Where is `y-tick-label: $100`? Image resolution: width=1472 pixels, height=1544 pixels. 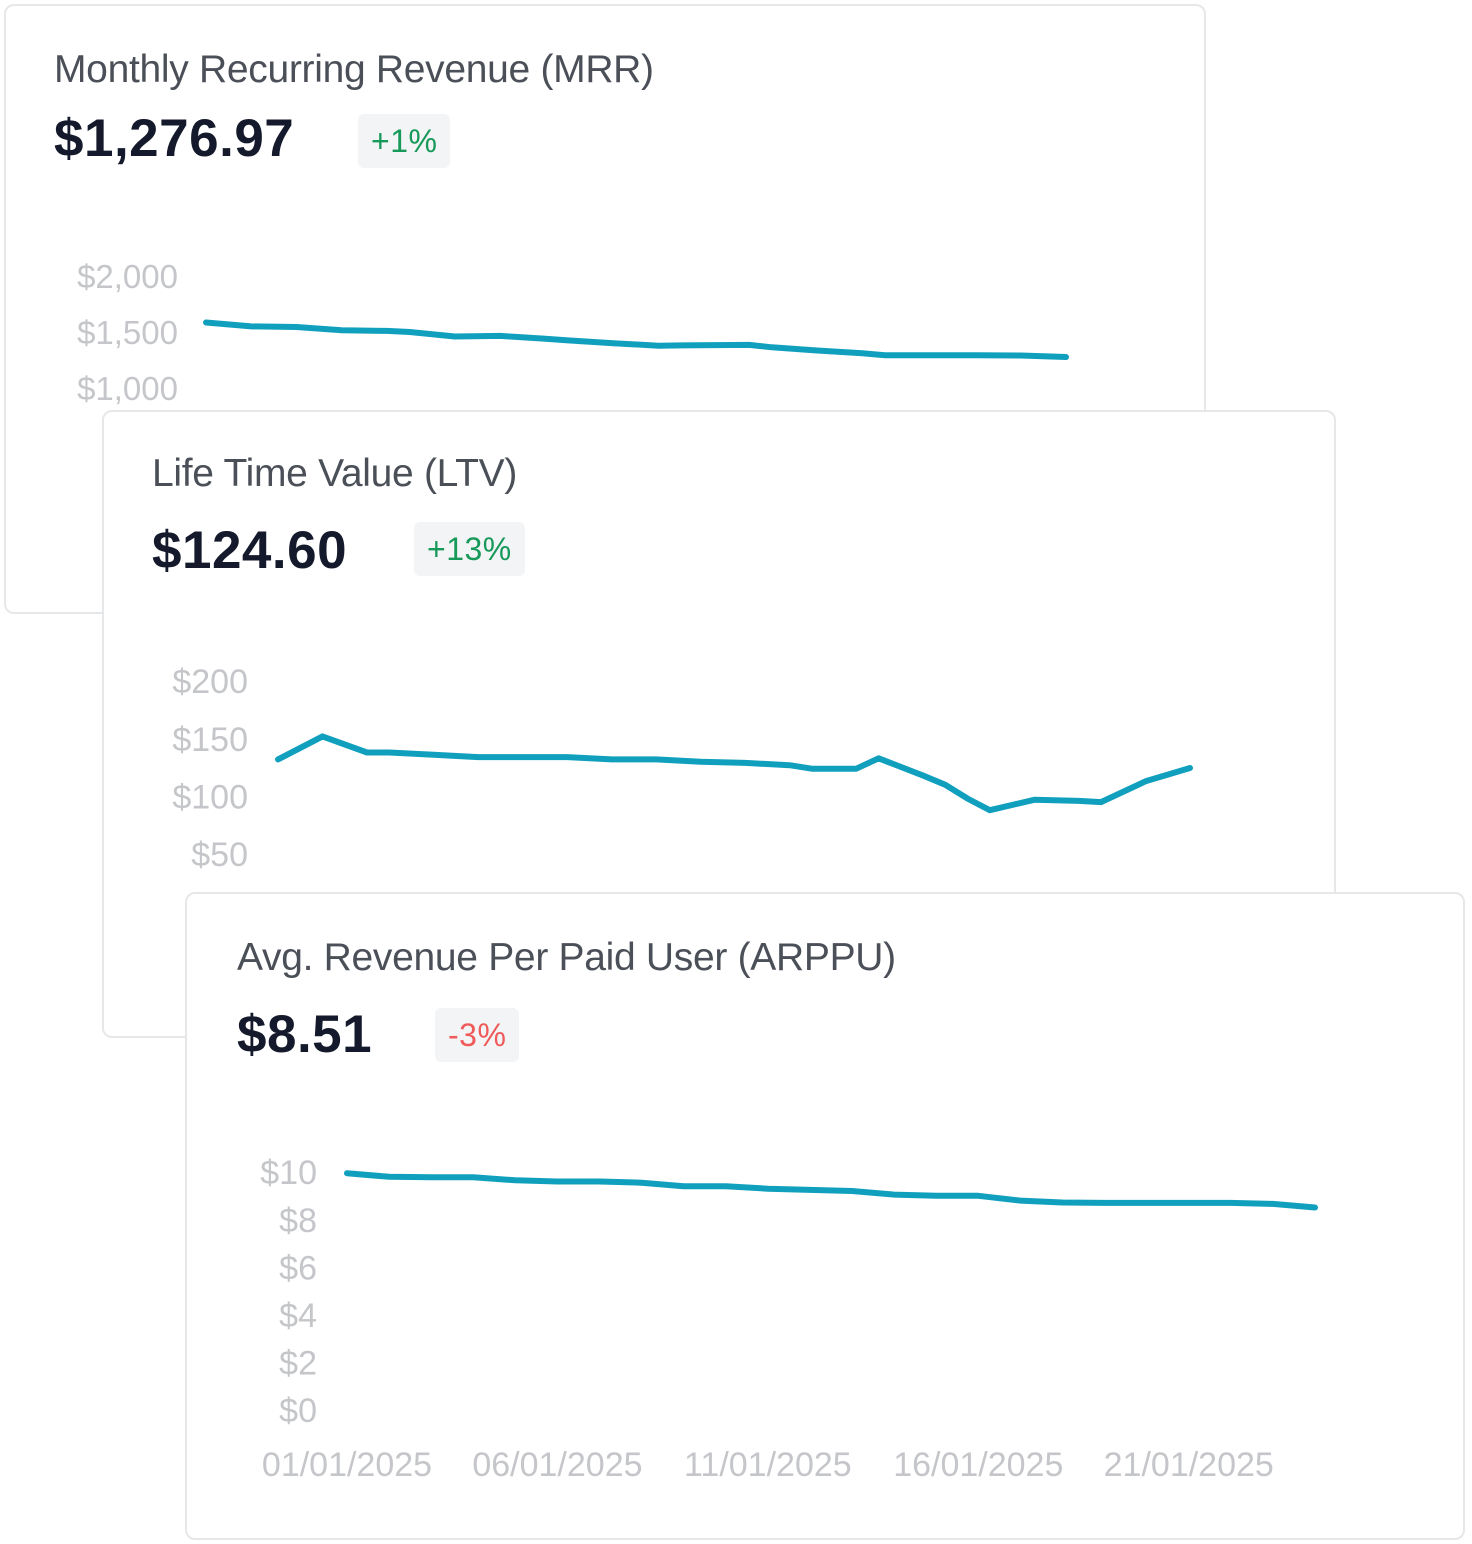 y-tick-label: $100 is located at coordinates (210, 798).